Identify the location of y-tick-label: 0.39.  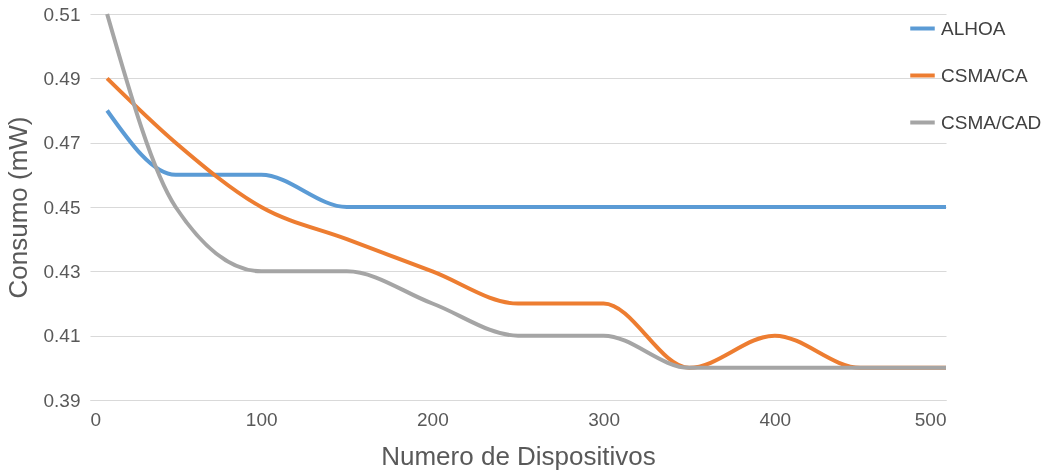
(62, 400).